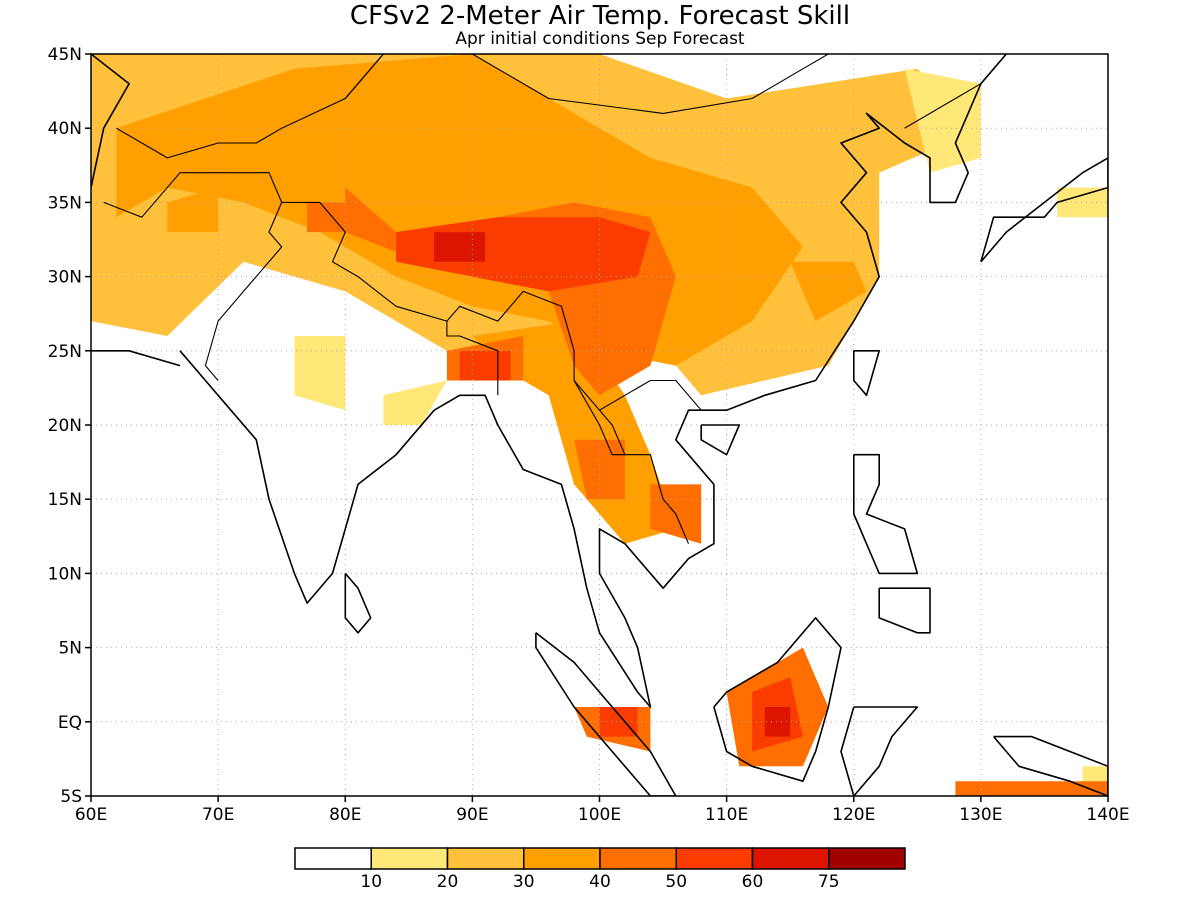  I want to click on lat-label: EQ, so click(70, 723).